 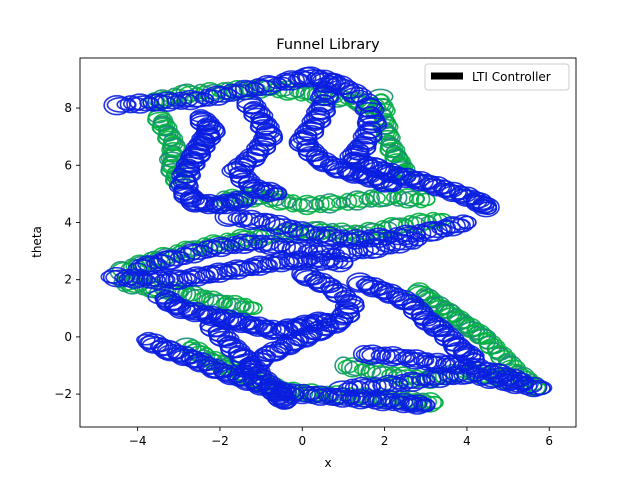 I want to click on x-axis: −4 −2 0 2 4 6, so click(x=341, y=437).